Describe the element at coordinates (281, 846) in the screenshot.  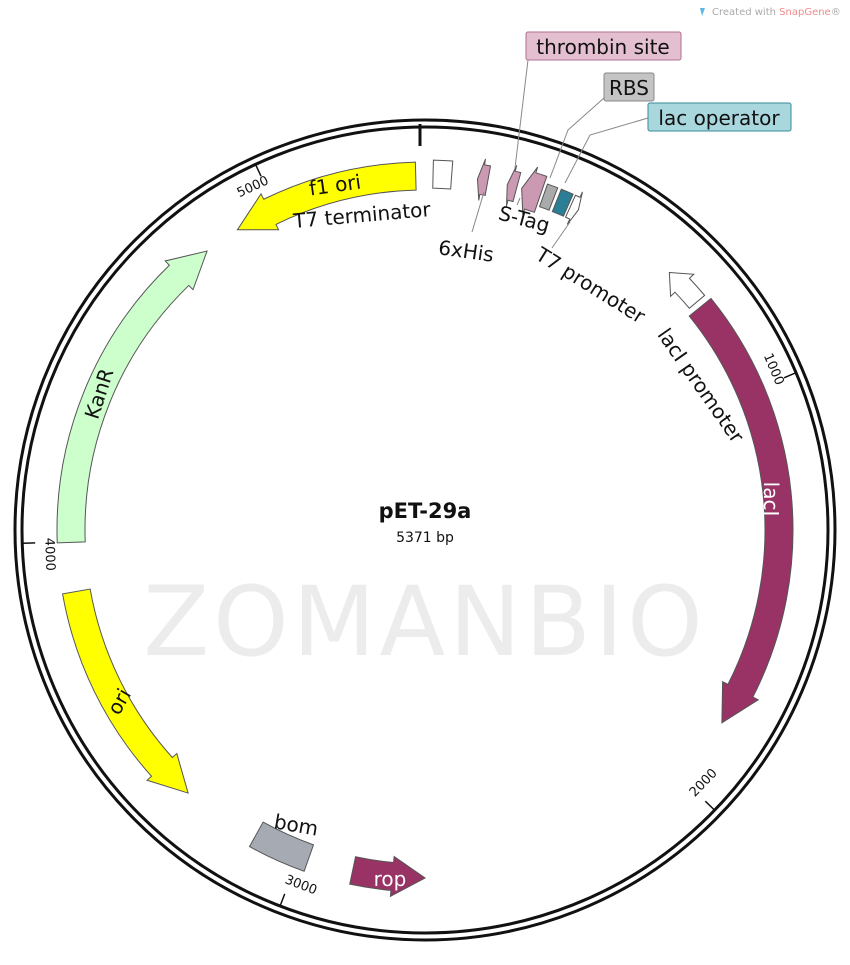
I see `feature-bom` at that location.